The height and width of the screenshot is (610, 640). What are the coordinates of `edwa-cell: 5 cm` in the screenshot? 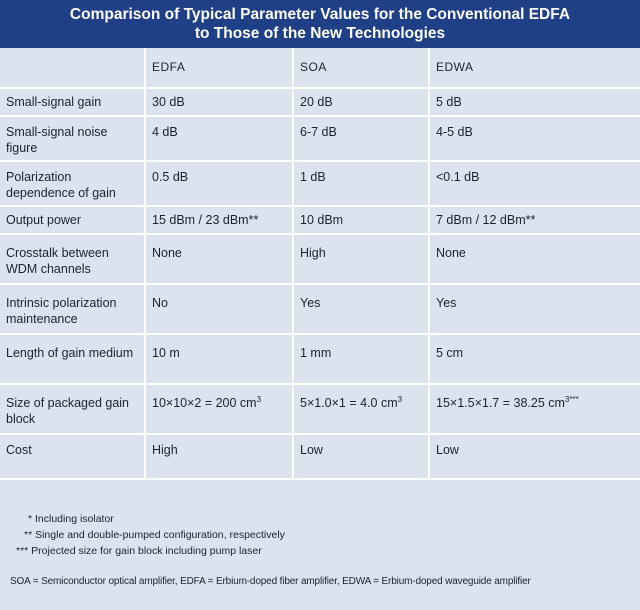 It's located at (534, 359).